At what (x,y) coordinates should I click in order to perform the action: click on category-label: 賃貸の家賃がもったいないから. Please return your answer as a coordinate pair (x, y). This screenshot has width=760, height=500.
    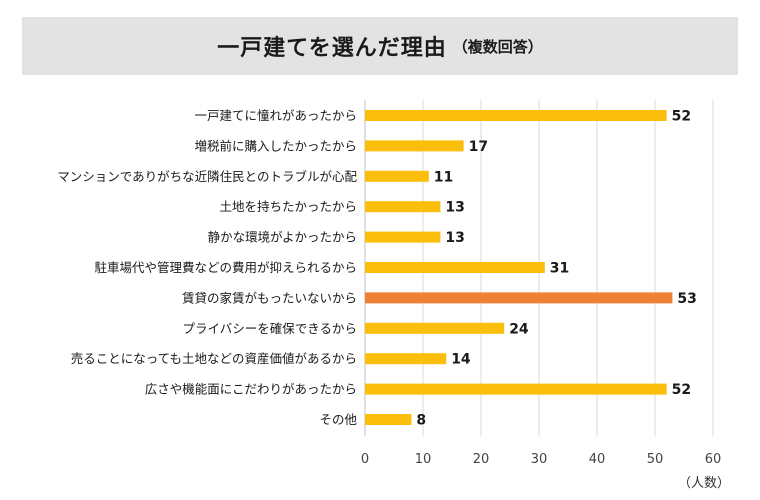
    Looking at the image, I should click on (269, 297).